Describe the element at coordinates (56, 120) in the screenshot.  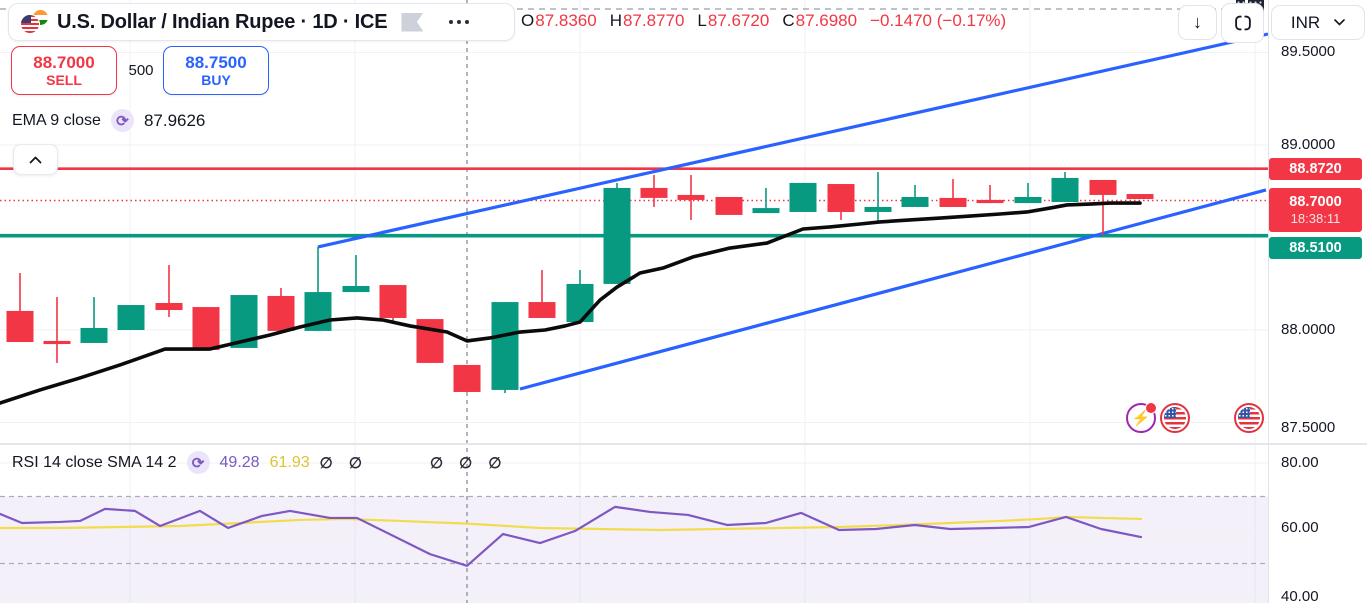
I see `ema-label: EMA 9 close` at that location.